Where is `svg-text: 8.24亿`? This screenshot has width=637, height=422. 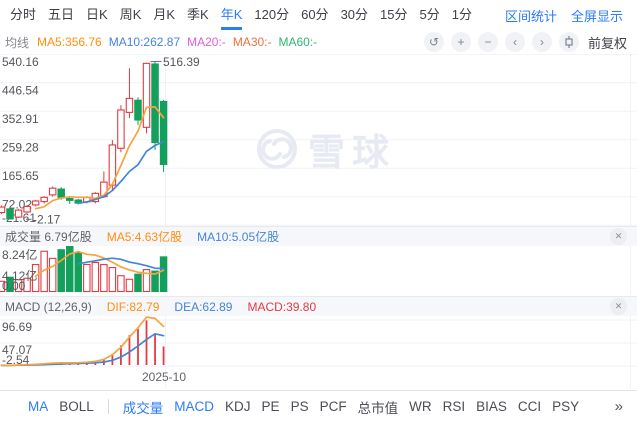 svg-text: 8.24亿 is located at coordinates (19, 254).